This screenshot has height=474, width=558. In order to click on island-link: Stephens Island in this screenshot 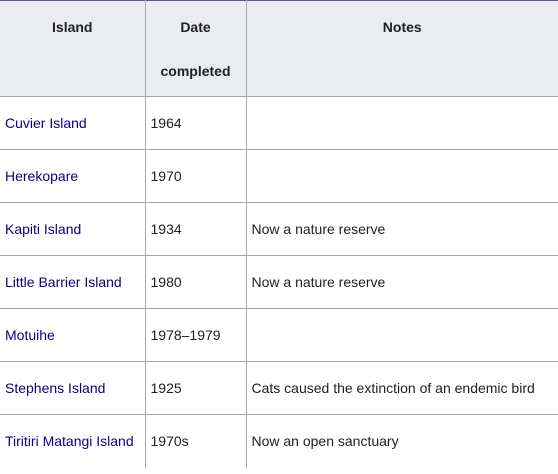, I will do `click(55, 388)`.